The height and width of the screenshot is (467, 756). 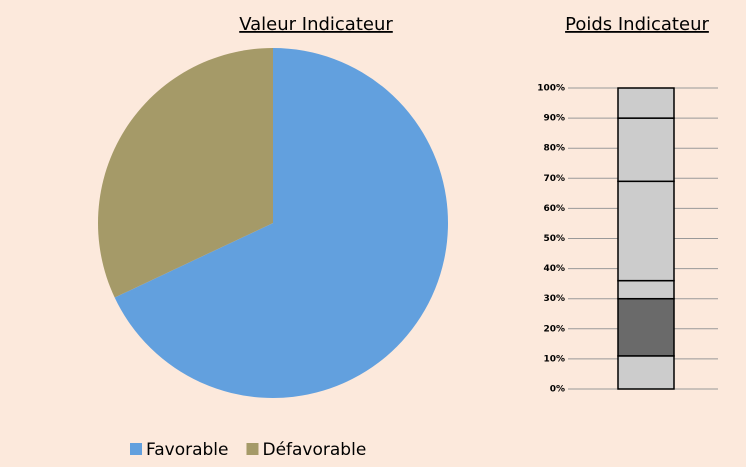 What do you see at coordinates (637, 24) in the screenshot?
I see `bar-title: Poids Indicateur` at bounding box center [637, 24].